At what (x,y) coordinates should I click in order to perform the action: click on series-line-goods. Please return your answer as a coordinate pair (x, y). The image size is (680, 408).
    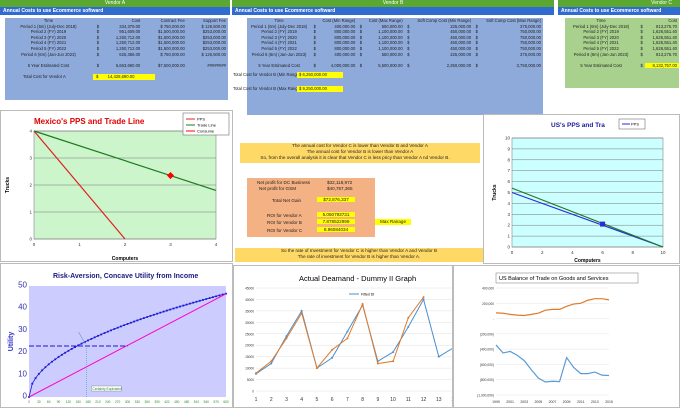
    Looking at the image, I should click on (552, 363).